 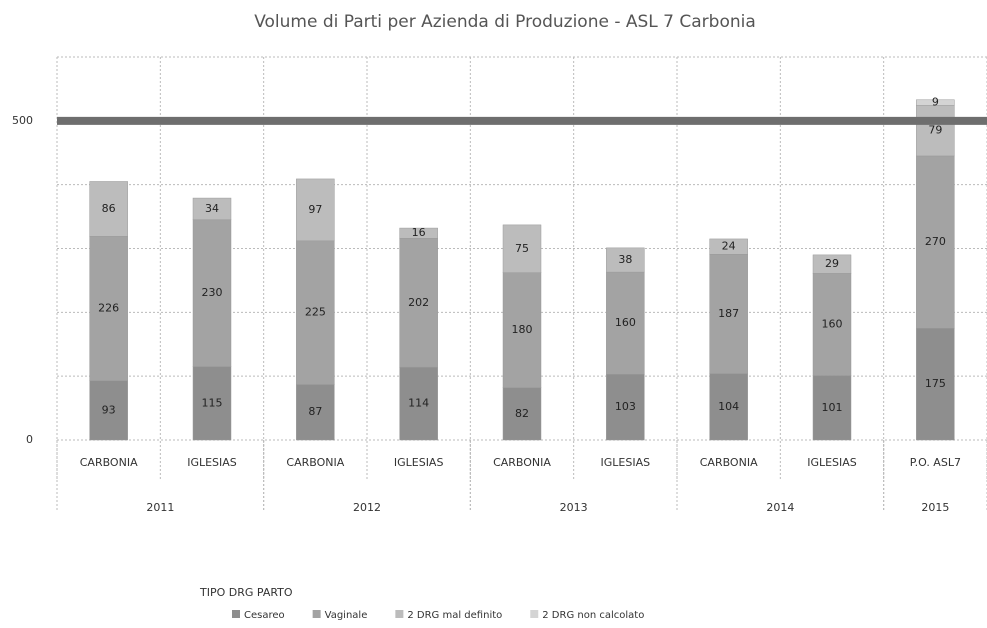 I want to click on data-label: 79, so click(x=935, y=130).